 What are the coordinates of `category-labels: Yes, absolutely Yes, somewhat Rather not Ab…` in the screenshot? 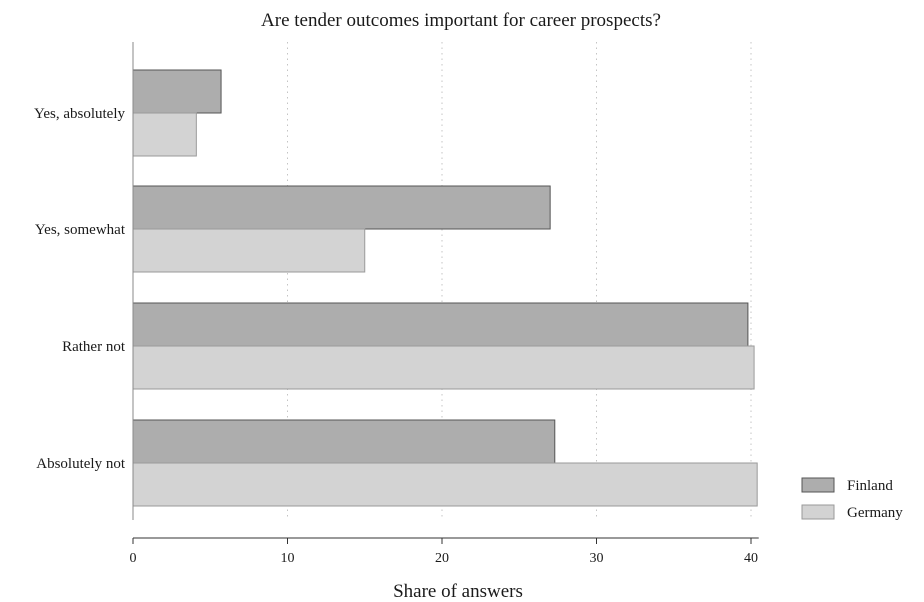 It's located at (80, 289).